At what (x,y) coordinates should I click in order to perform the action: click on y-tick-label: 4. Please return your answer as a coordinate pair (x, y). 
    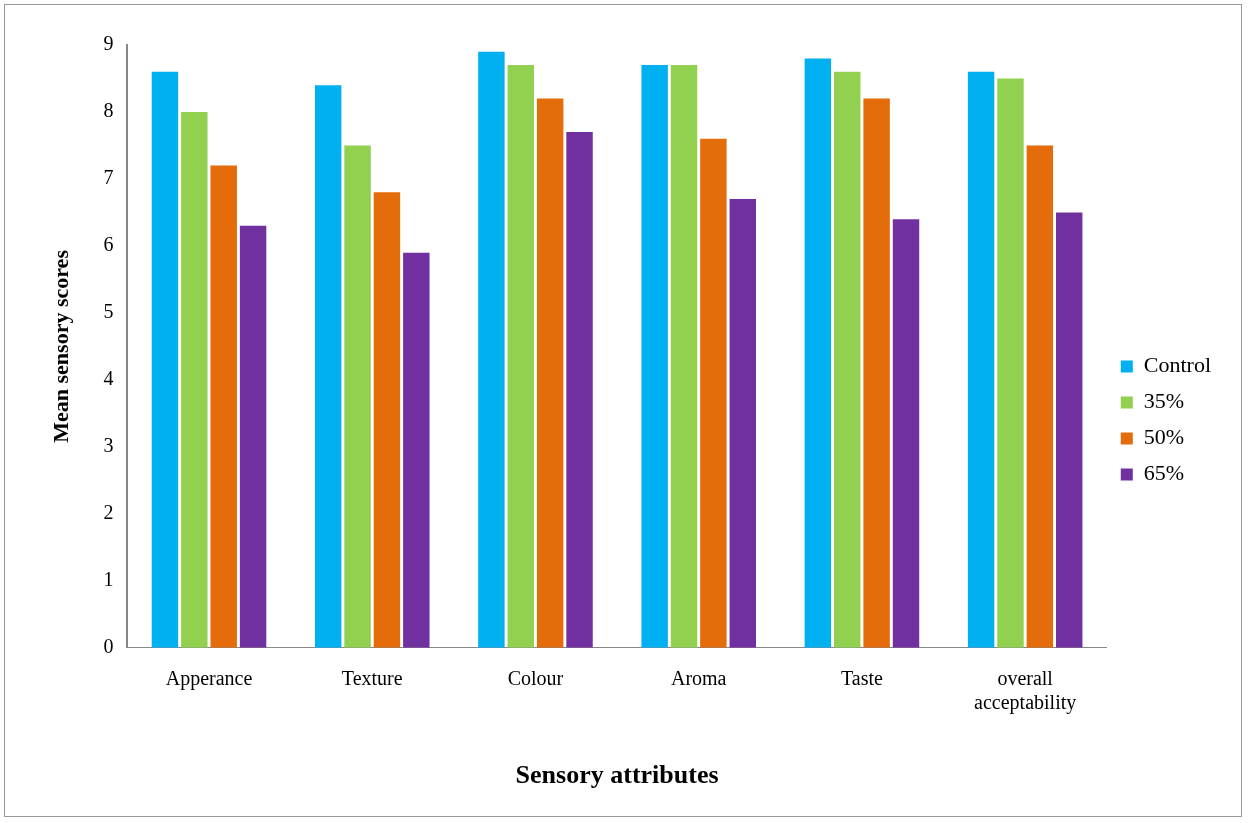
    Looking at the image, I should click on (108, 378).